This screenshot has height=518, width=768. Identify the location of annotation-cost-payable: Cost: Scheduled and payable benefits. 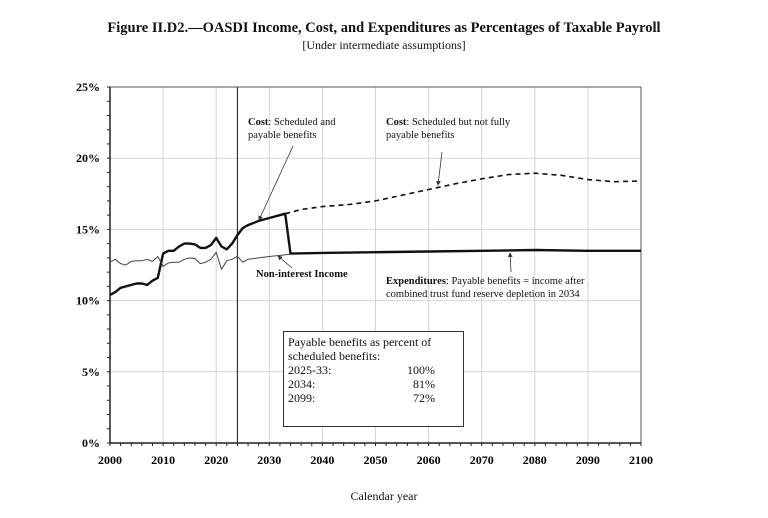
(292, 129).